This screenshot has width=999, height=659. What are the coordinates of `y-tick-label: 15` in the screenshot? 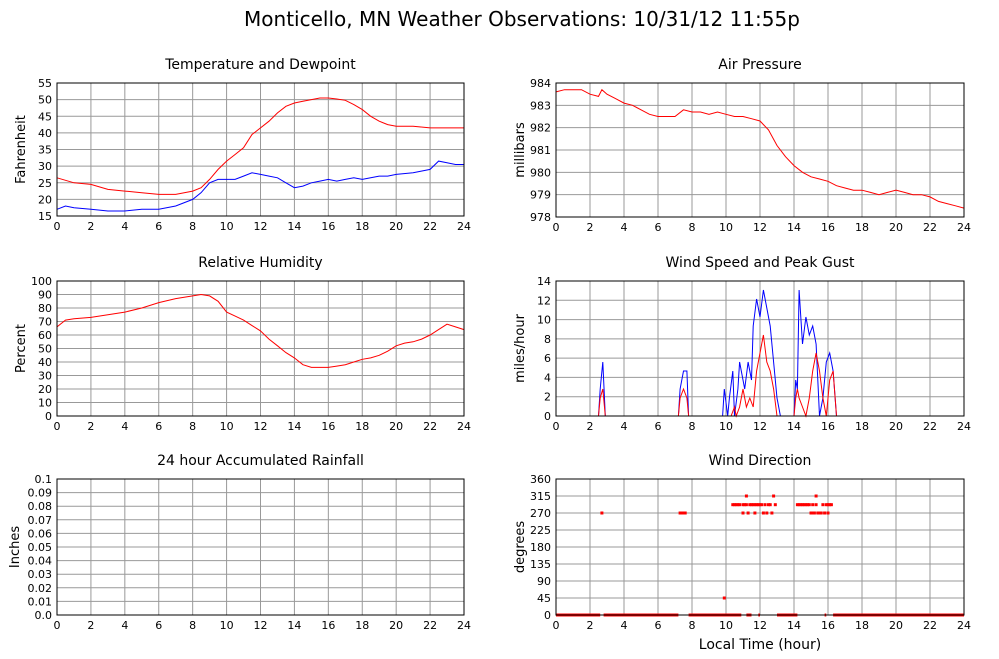 It's located at (45, 216).